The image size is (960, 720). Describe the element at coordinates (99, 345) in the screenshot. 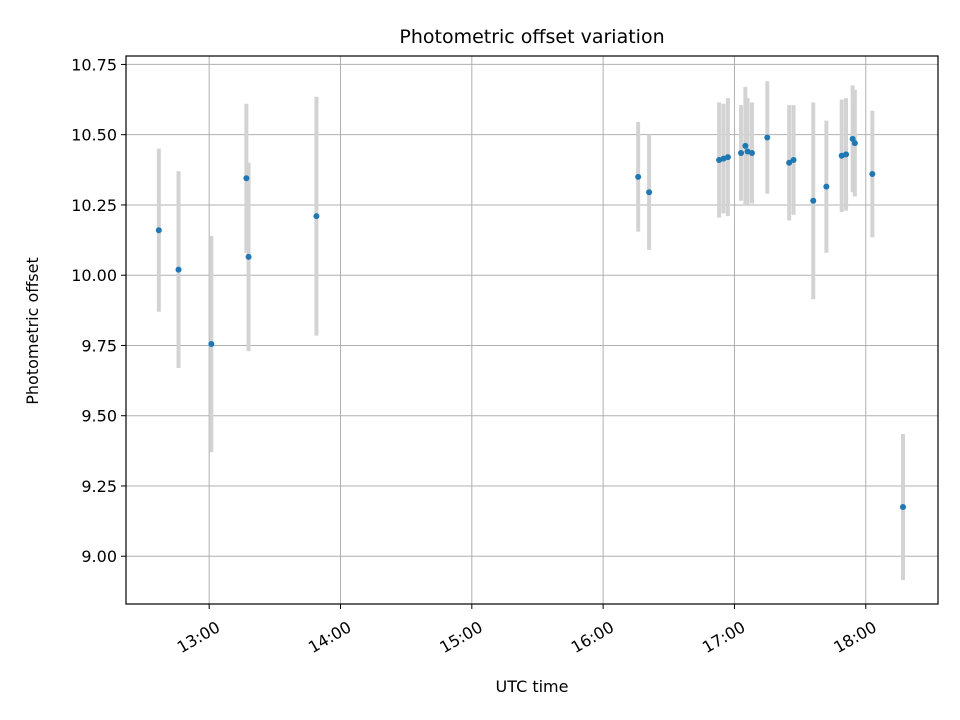

I see `y-tick-label: 9.75` at that location.